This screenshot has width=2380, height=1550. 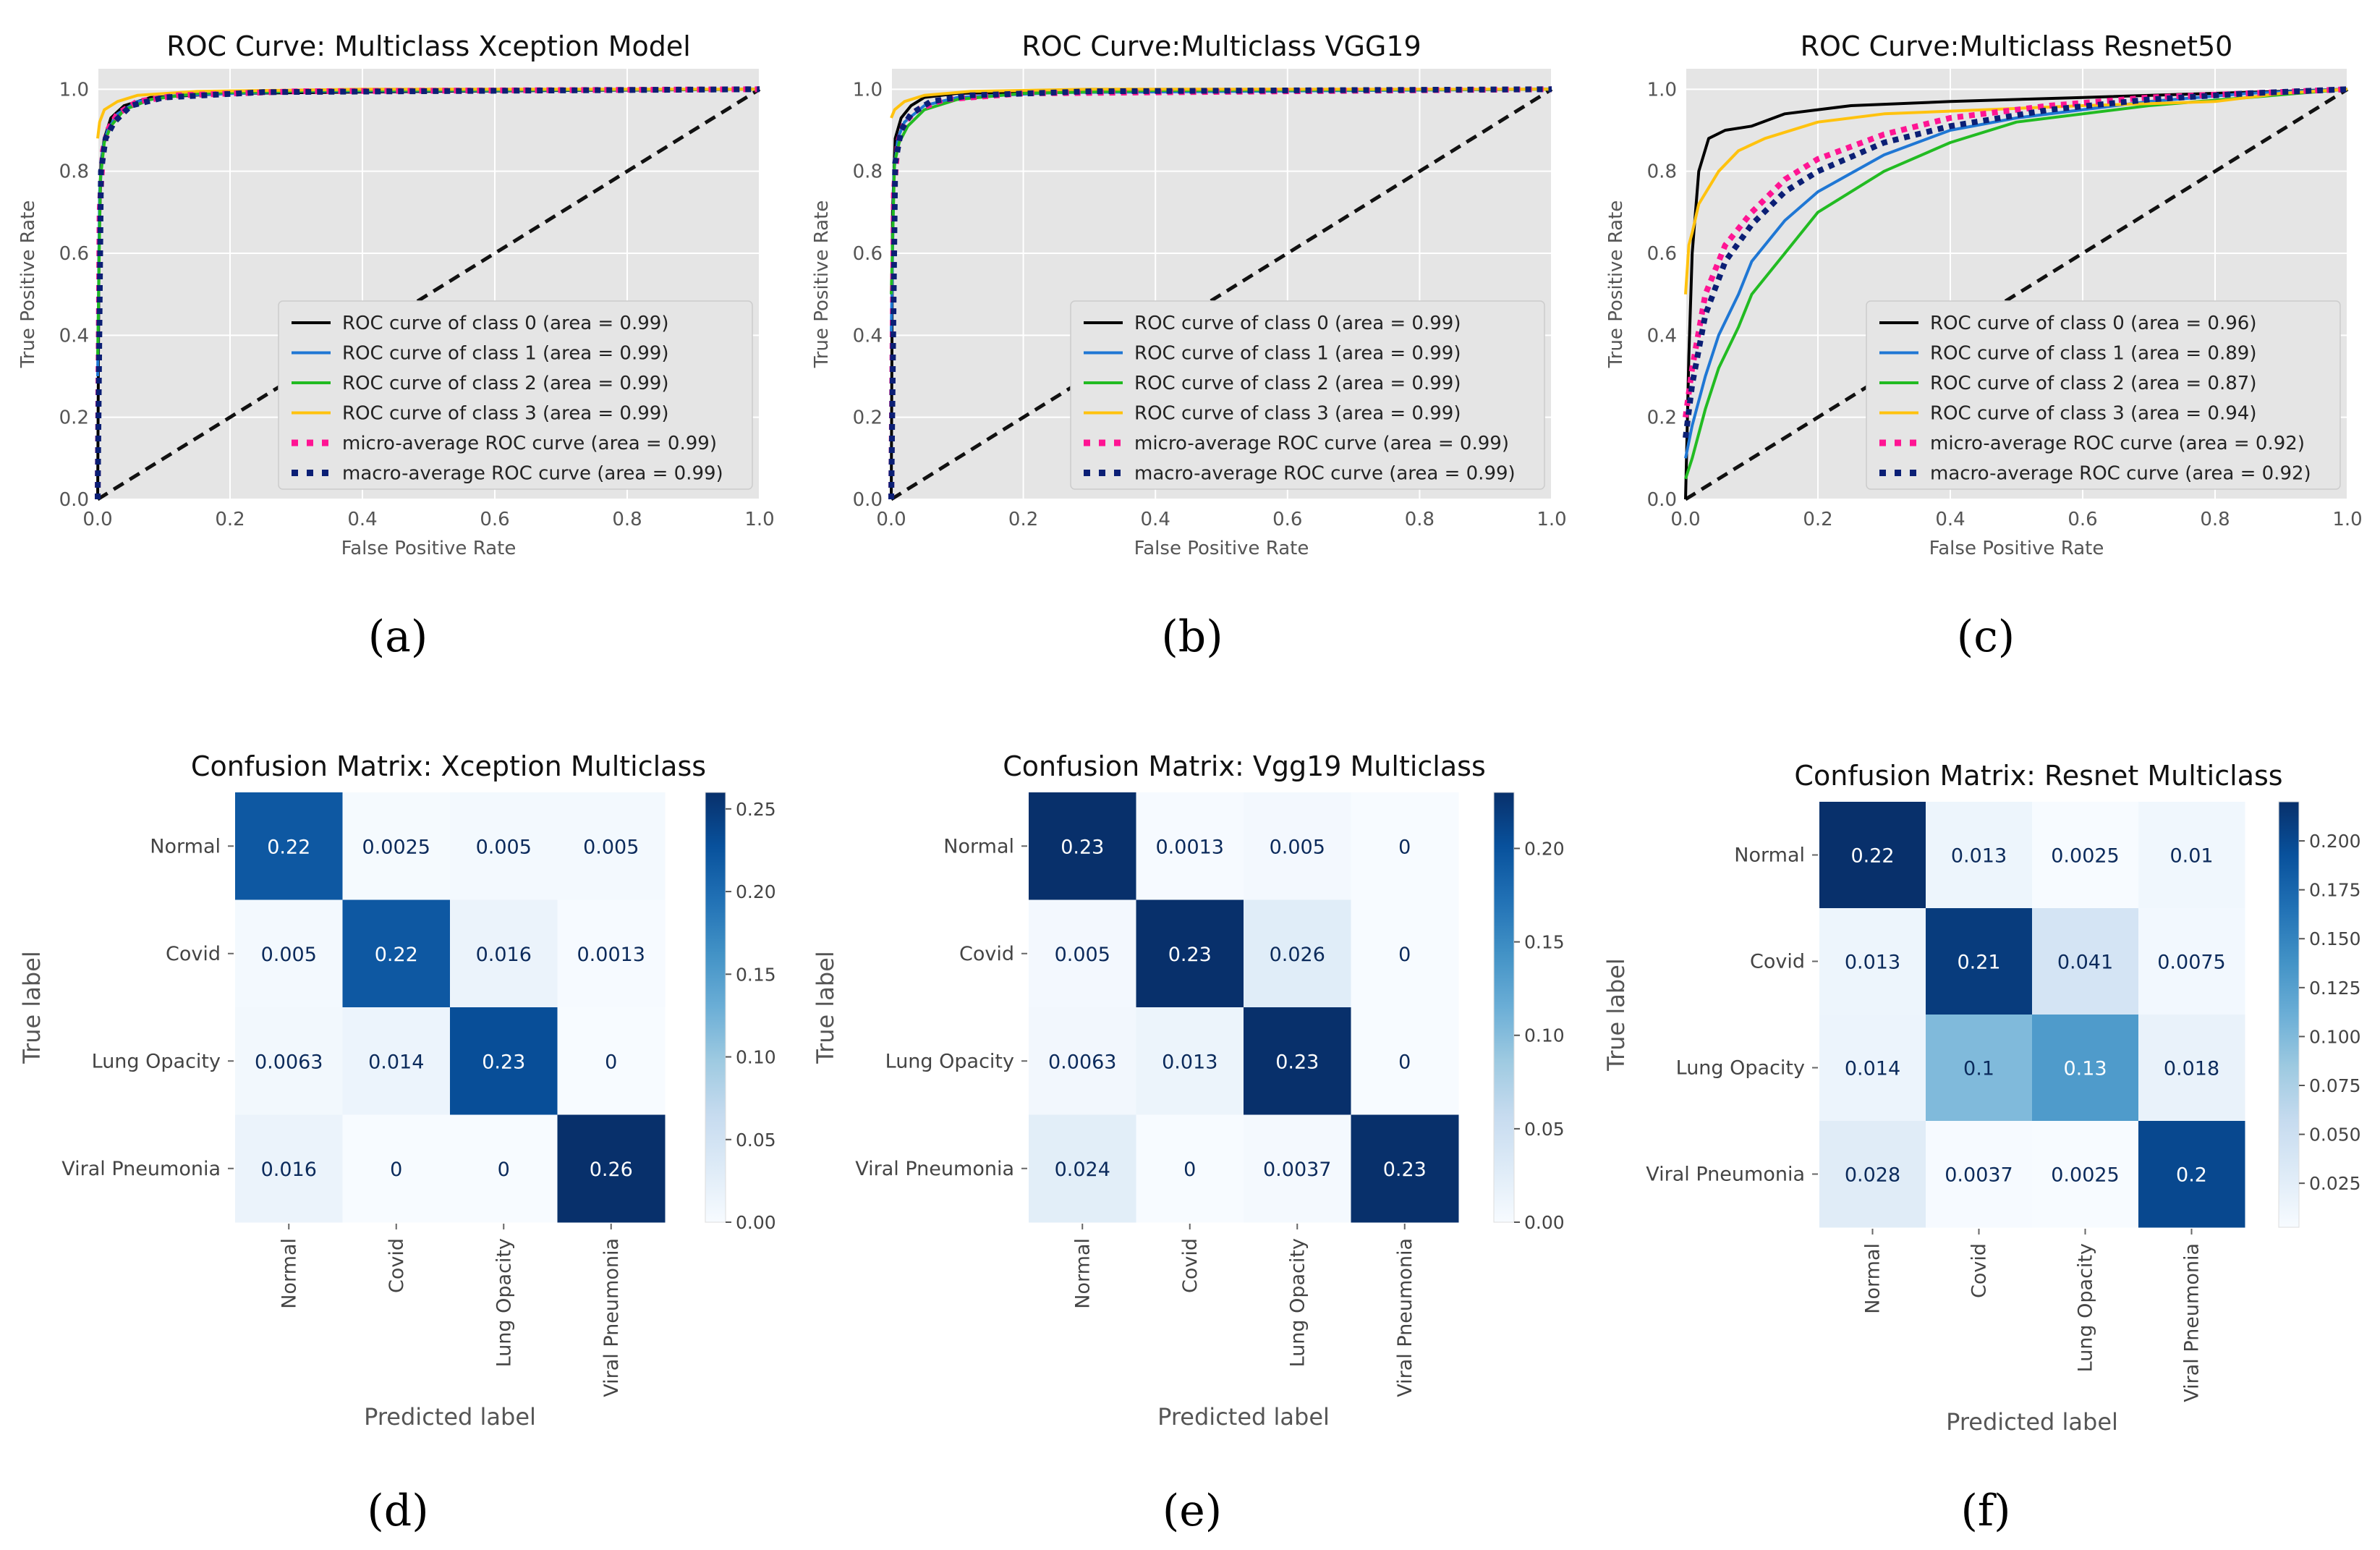 What do you see at coordinates (2086, 1307) in the screenshot?
I see `x-tick-label: Lung Opacity` at bounding box center [2086, 1307].